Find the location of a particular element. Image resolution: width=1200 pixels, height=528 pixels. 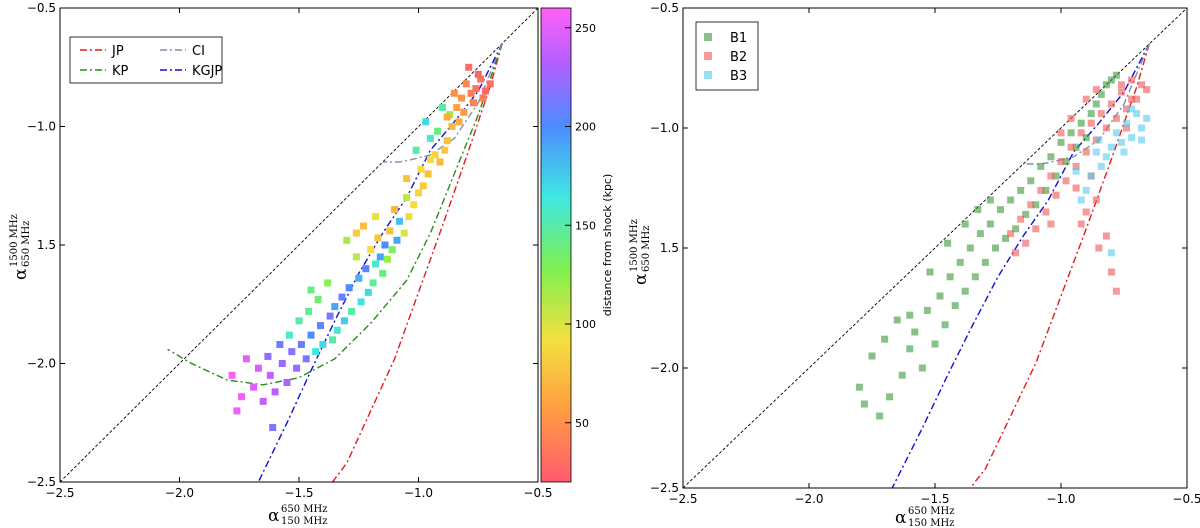

y-tick-label: −2.0 is located at coordinates (41, 364).